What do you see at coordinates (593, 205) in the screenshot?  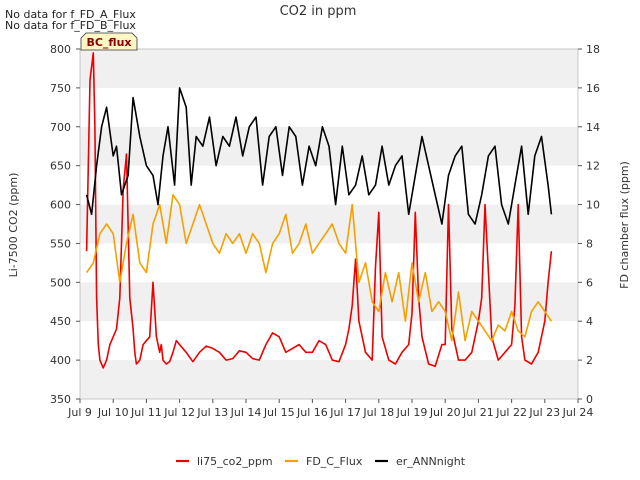 I see `y2-tick-label: 10` at bounding box center [593, 205].